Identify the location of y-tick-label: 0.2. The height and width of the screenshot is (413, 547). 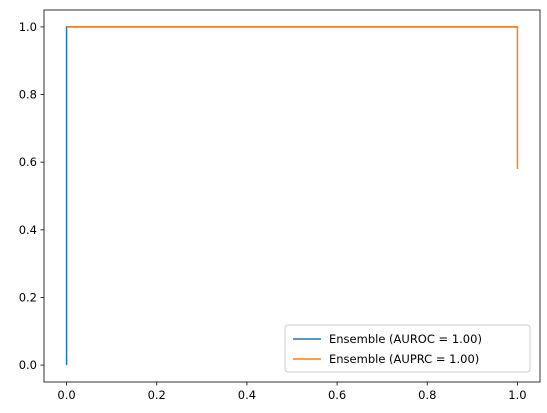
(28, 297).